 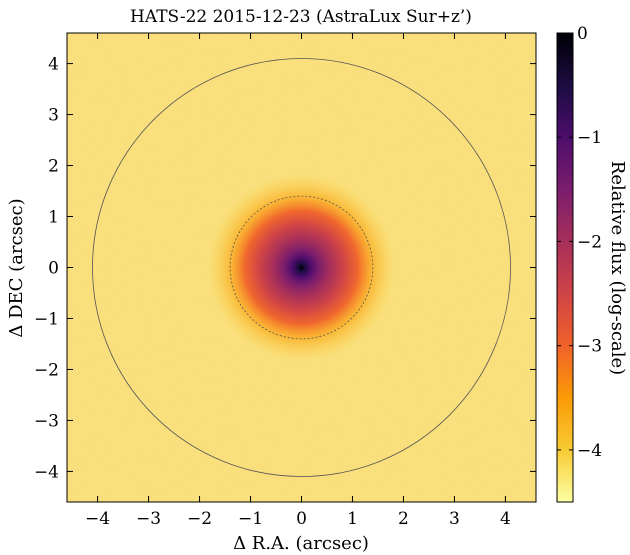 What do you see at coordinates (199, 519) in the screenshot?
I see `x-tick-label: −2` at bounding box center [199, 519].